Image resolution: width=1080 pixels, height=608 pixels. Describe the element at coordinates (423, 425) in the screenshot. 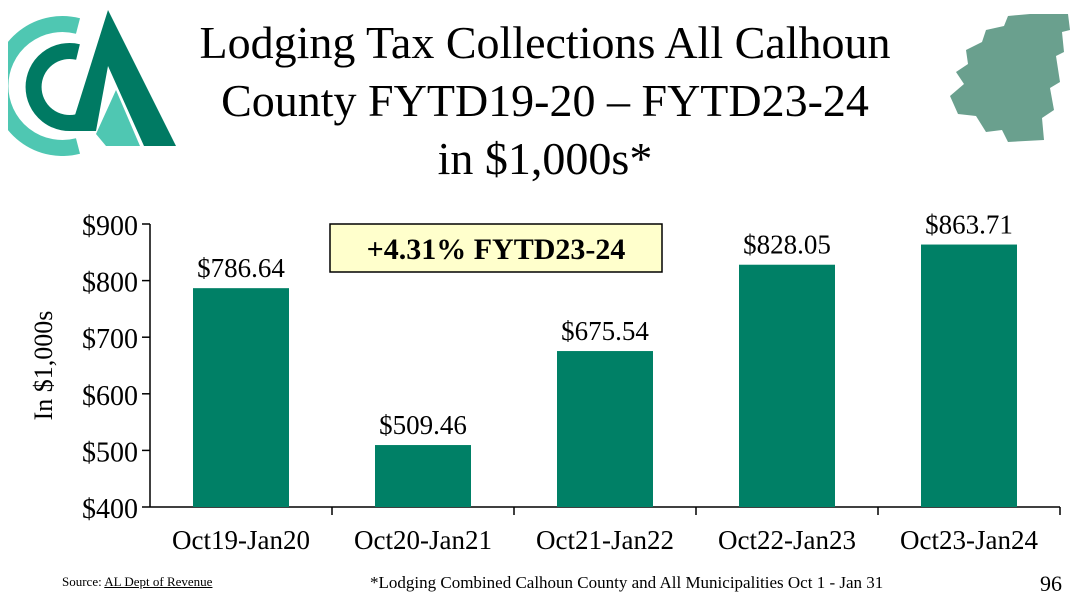

I see `data-label: $509.46` at that location.